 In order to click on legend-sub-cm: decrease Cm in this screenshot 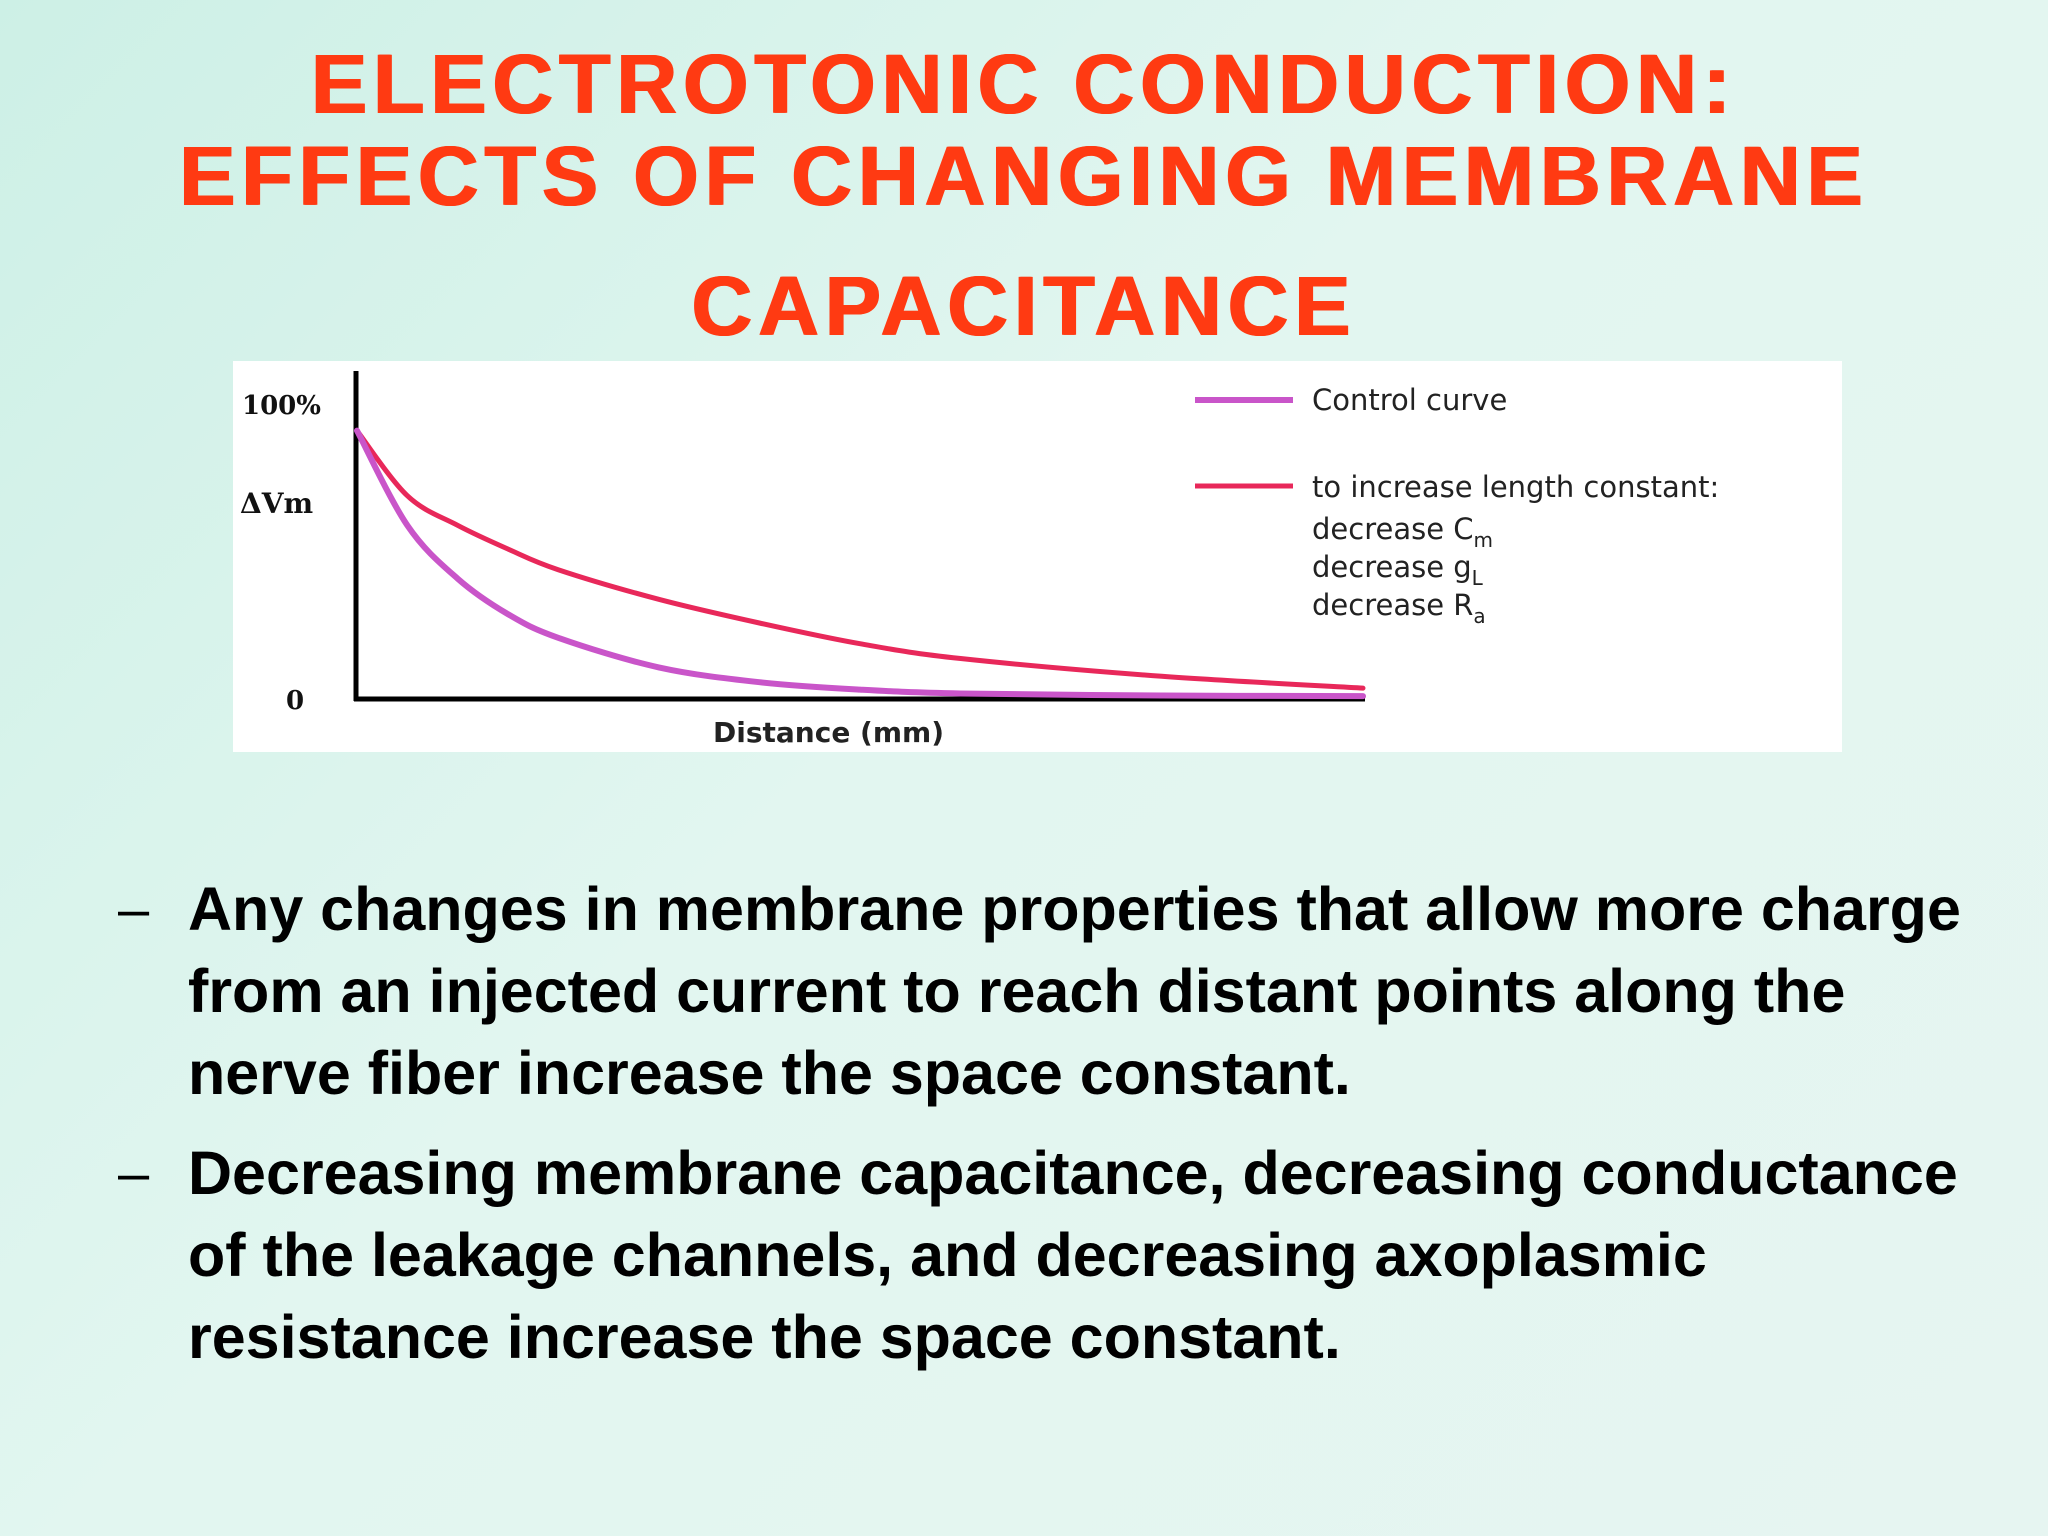, I will do `click(1402, 532)`.